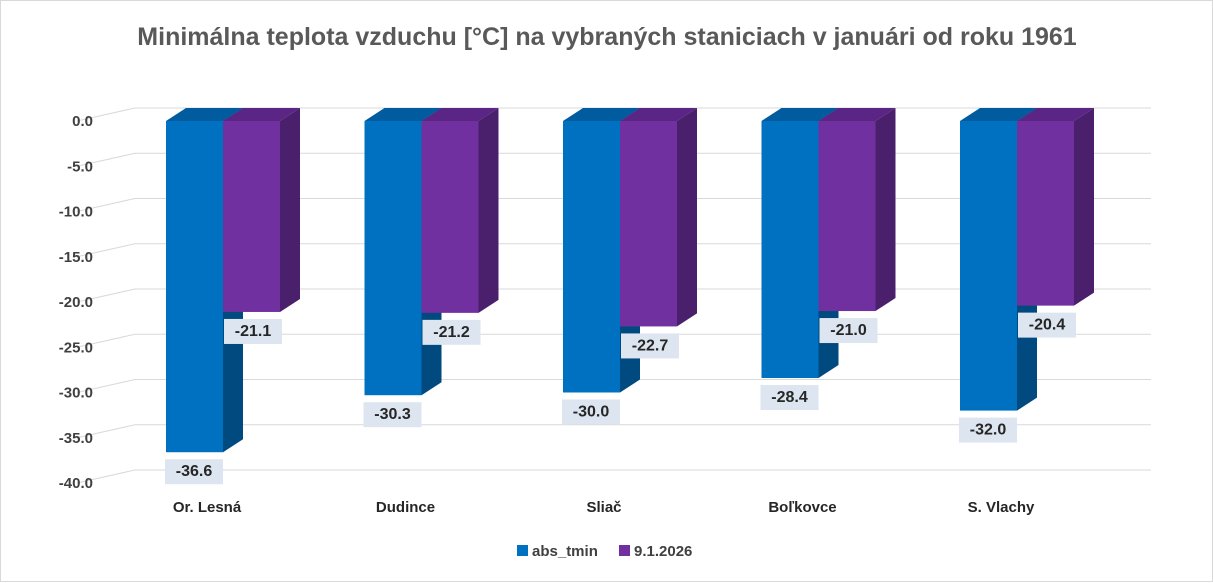 Image resolution: width=1213 pixels, height=583 pixels. I want to click on data-label-text: -28.4, so click(789, 397).